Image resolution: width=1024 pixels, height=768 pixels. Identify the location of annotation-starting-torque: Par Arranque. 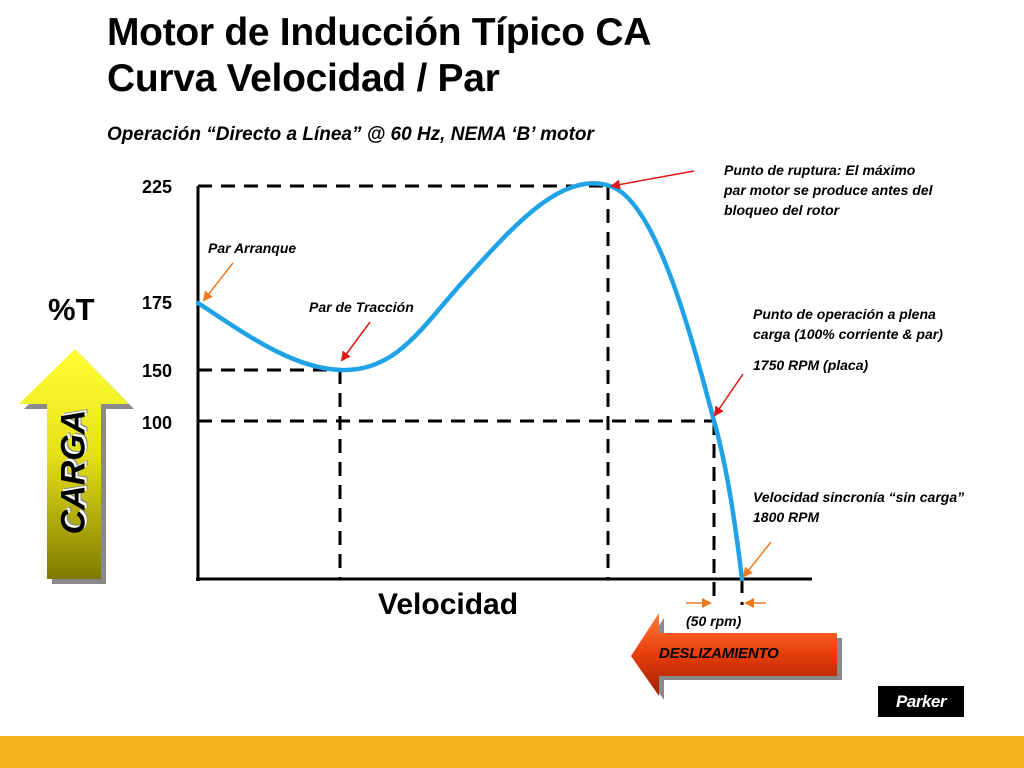
(252, 248).